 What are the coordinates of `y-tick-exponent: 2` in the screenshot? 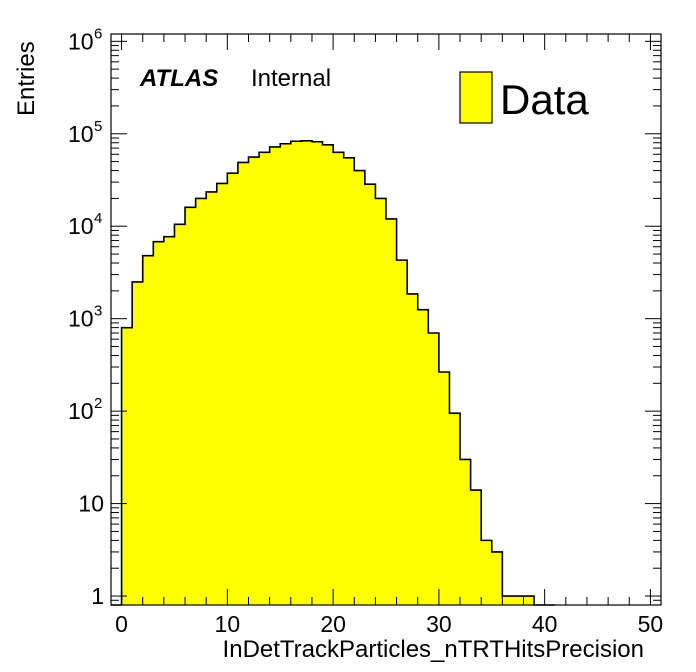 It's located at (98, 403).